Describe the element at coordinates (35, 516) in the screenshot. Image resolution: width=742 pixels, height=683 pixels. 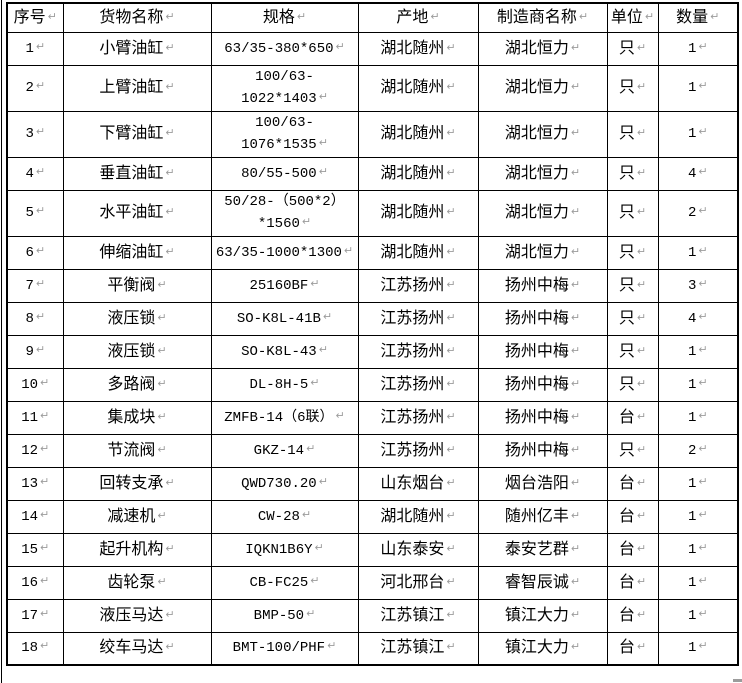
I see `cell-index: 14 ↵` at that location.